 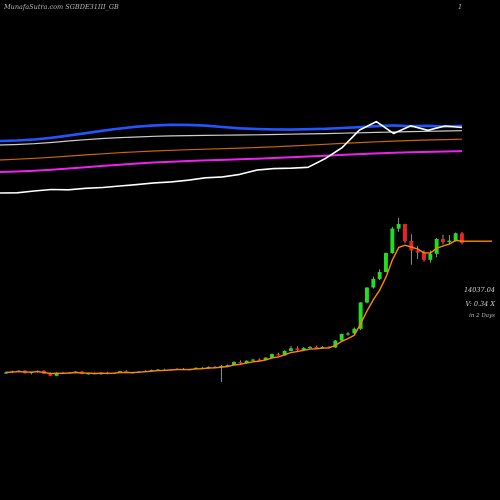 What do you see at coordinates (460, 7) in the screenshot?
I see `page-number: 1` at bounding box center [460, 7].